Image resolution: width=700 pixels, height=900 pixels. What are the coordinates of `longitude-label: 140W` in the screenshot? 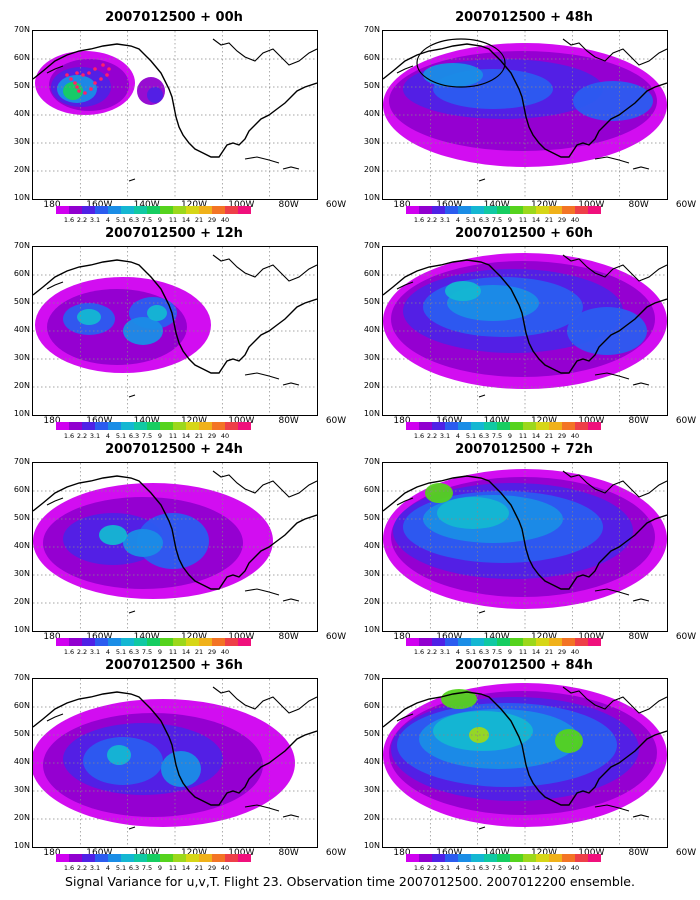 It's located at (496, 205).